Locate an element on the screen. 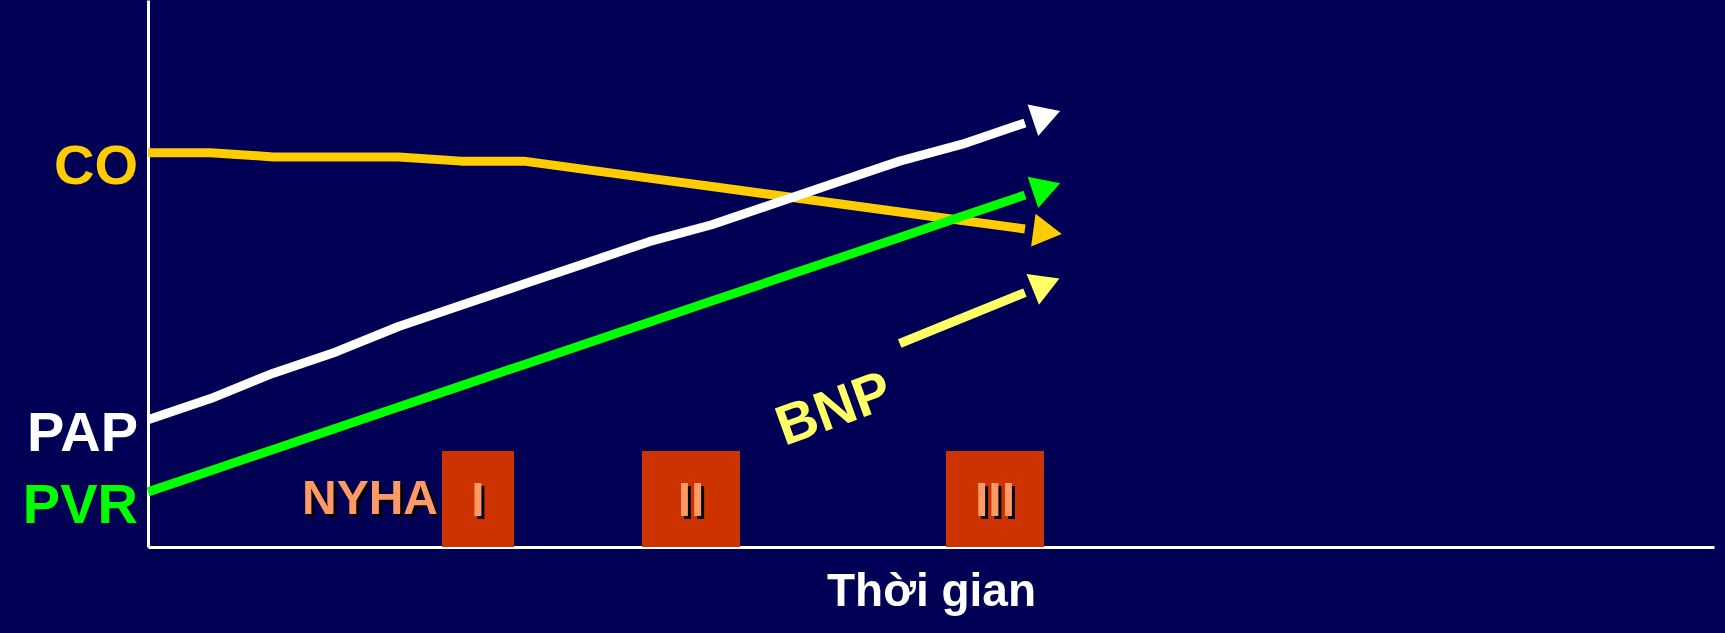 This screenshot has width=1725, height=633. series-label: CO is located at coordinates (96, 164).